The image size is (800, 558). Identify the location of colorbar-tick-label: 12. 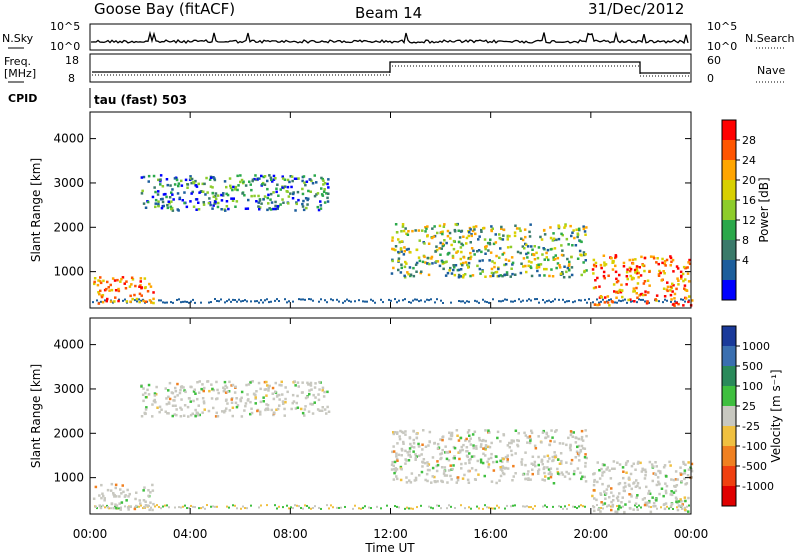
(749, 220).